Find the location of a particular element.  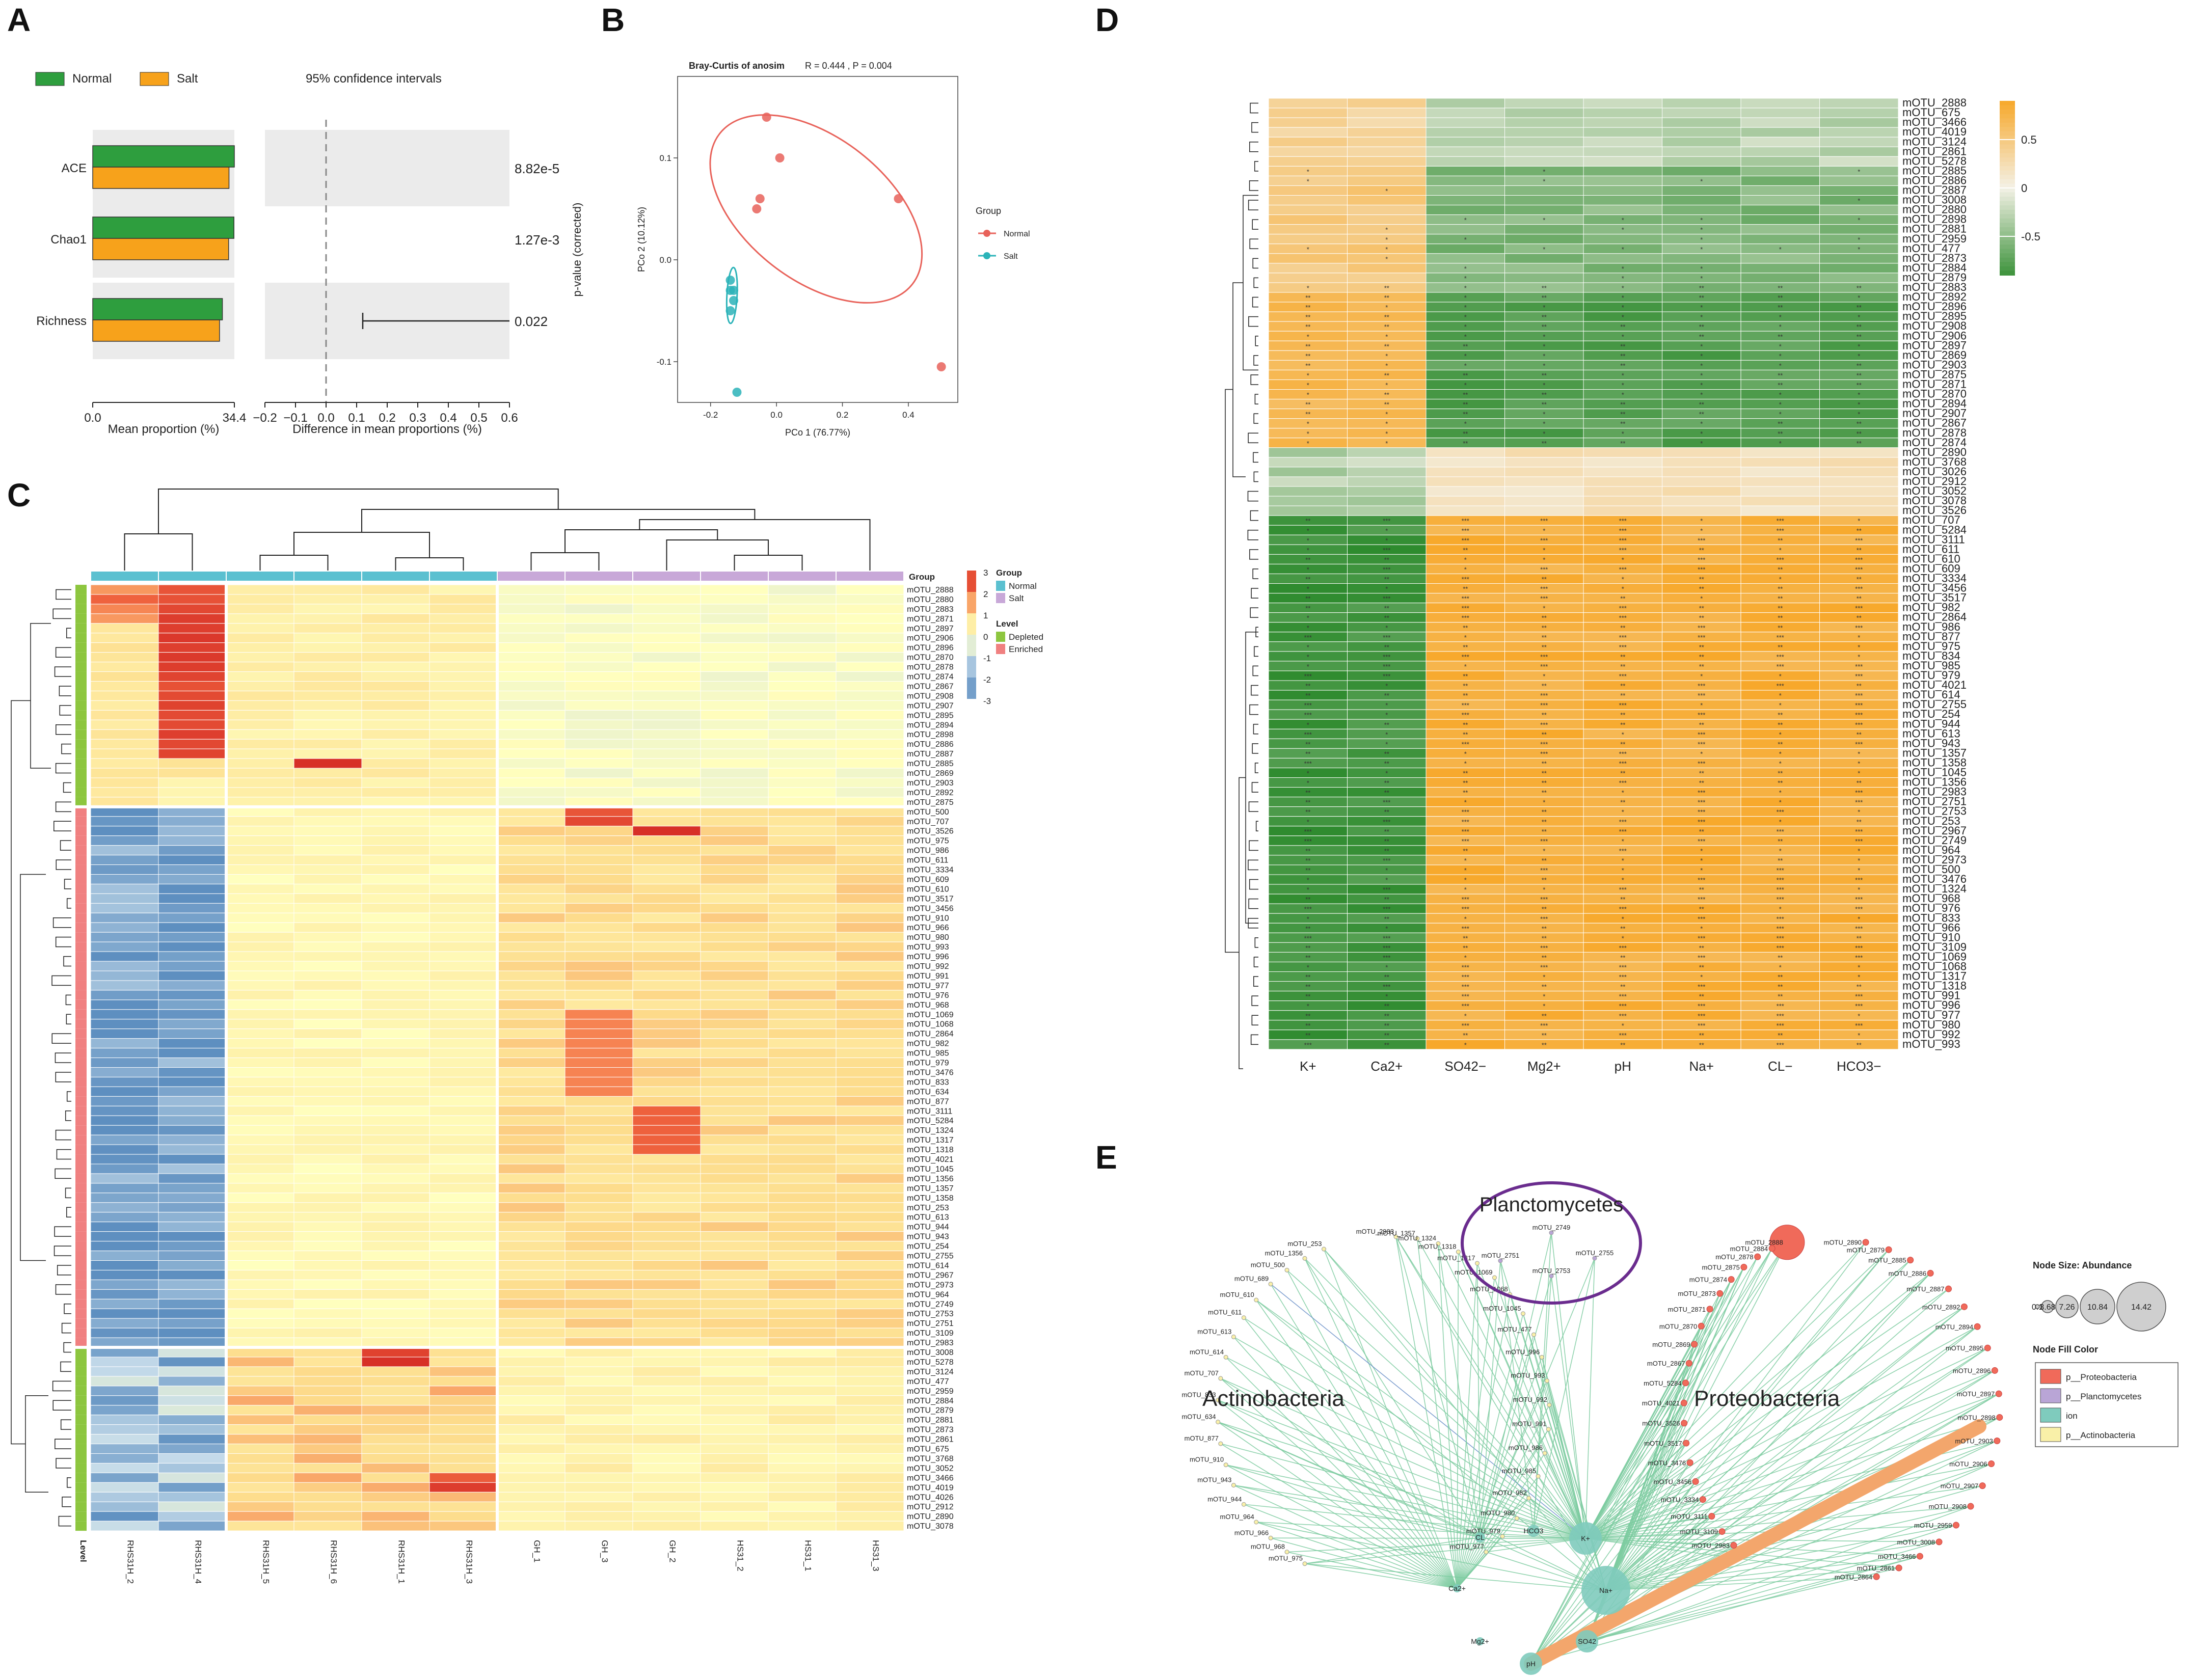

actino-node-label: mOTU_610 is located at coordinates (1237, 1294).